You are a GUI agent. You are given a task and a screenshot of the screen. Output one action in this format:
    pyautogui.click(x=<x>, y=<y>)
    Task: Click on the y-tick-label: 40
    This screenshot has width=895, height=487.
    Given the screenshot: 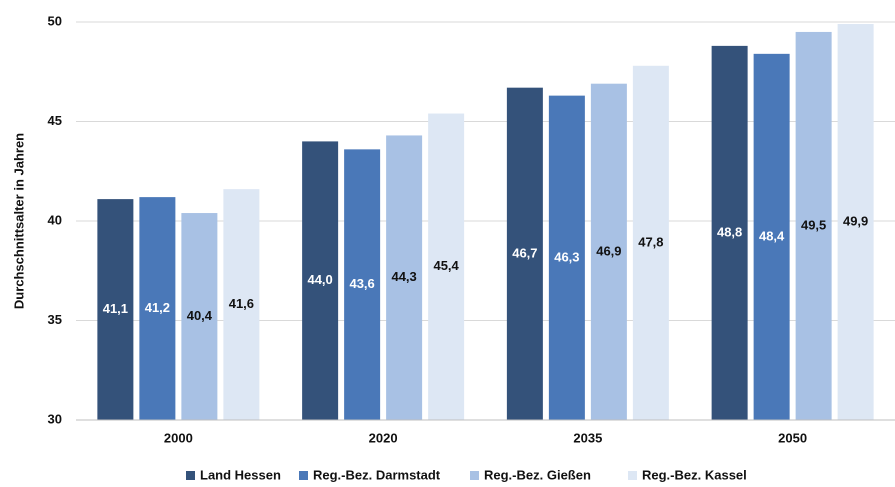 What is the action you would take?
    pyautogui.click(x=55, y=219)
    